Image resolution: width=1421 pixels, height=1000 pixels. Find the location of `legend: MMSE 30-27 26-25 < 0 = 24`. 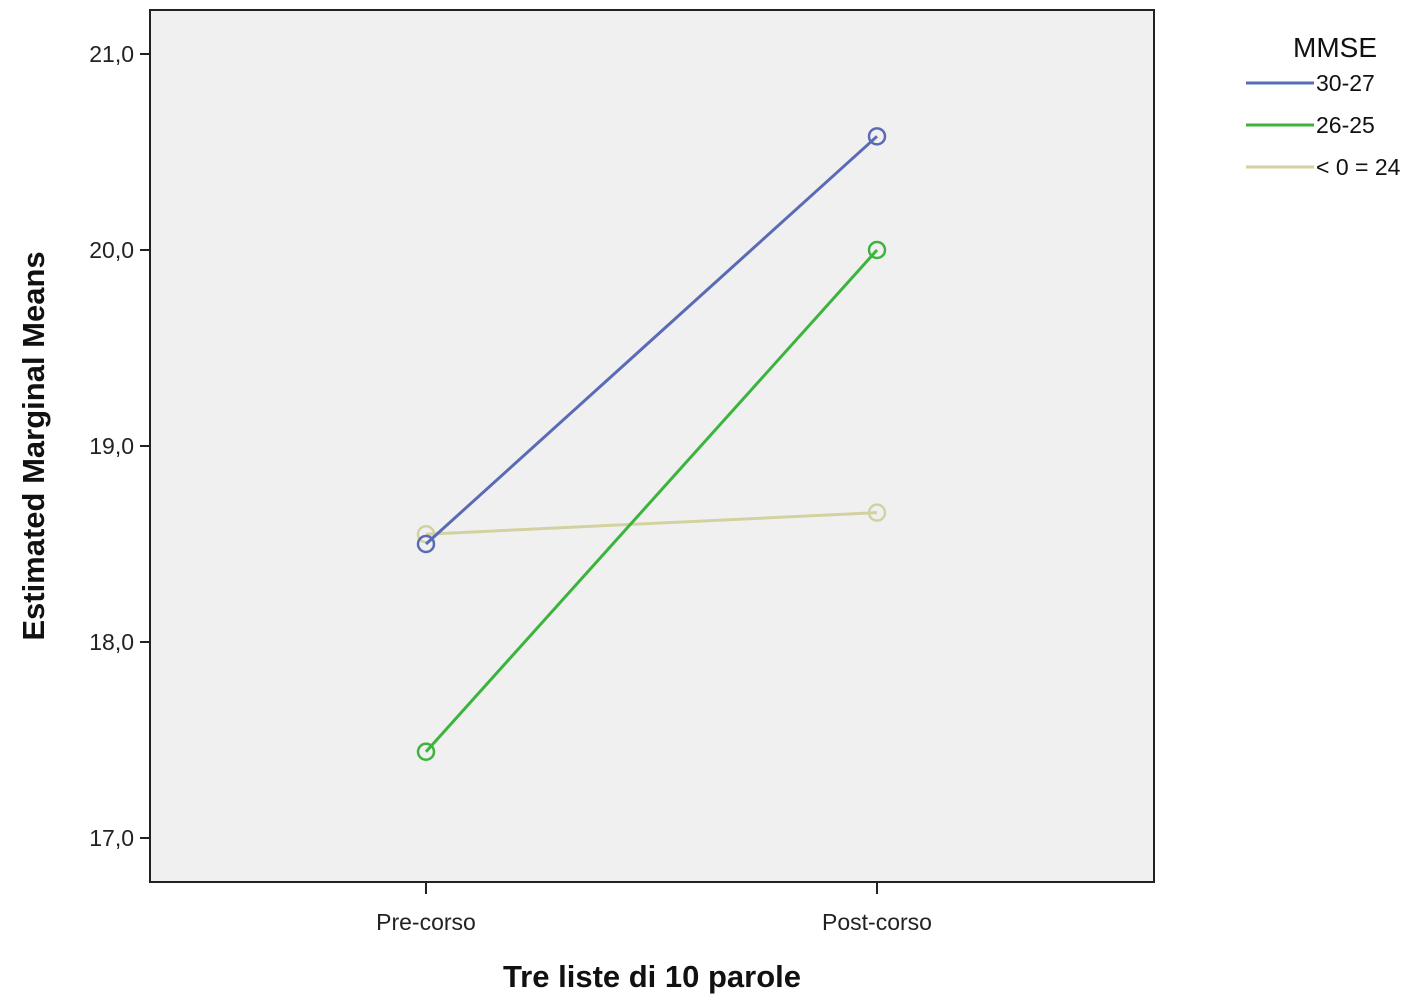

legend: MMSE 30-27 26-25 < 0 = 24 is located at coordinates (1323, 106).